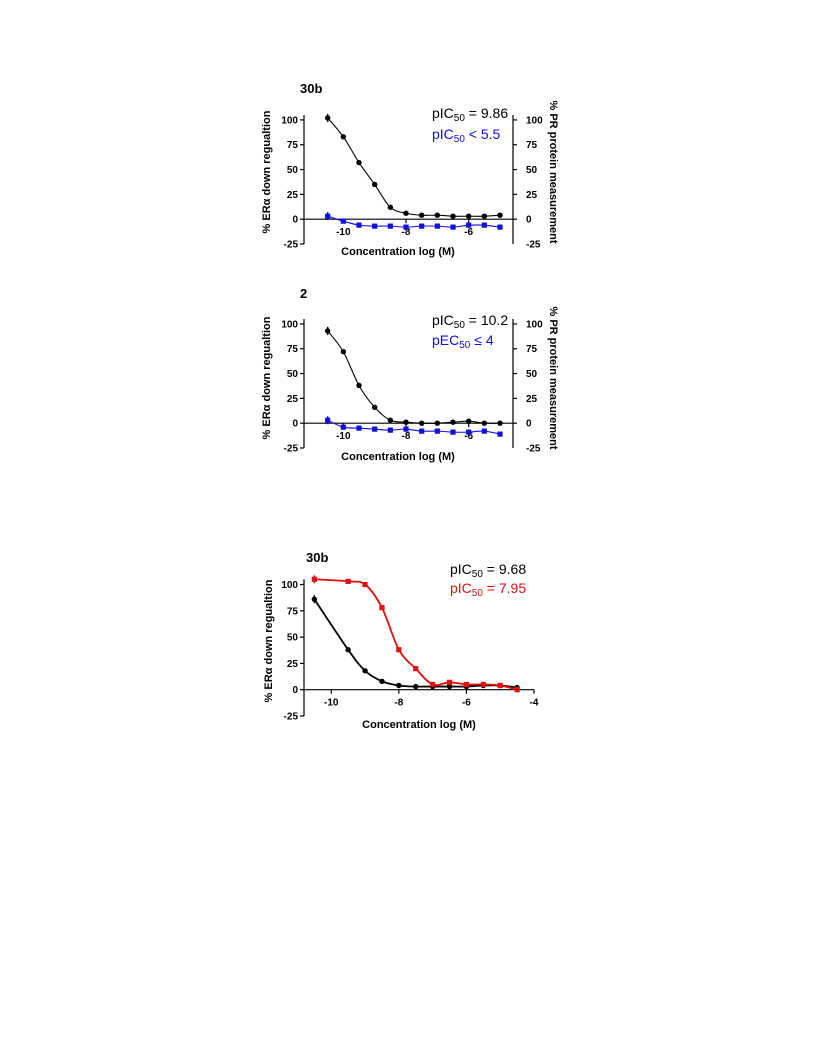 The height and width of the screenshot is (1056, 816). I want to click on series-annotation: pEC50 ≤ 4, so click(463, 341).